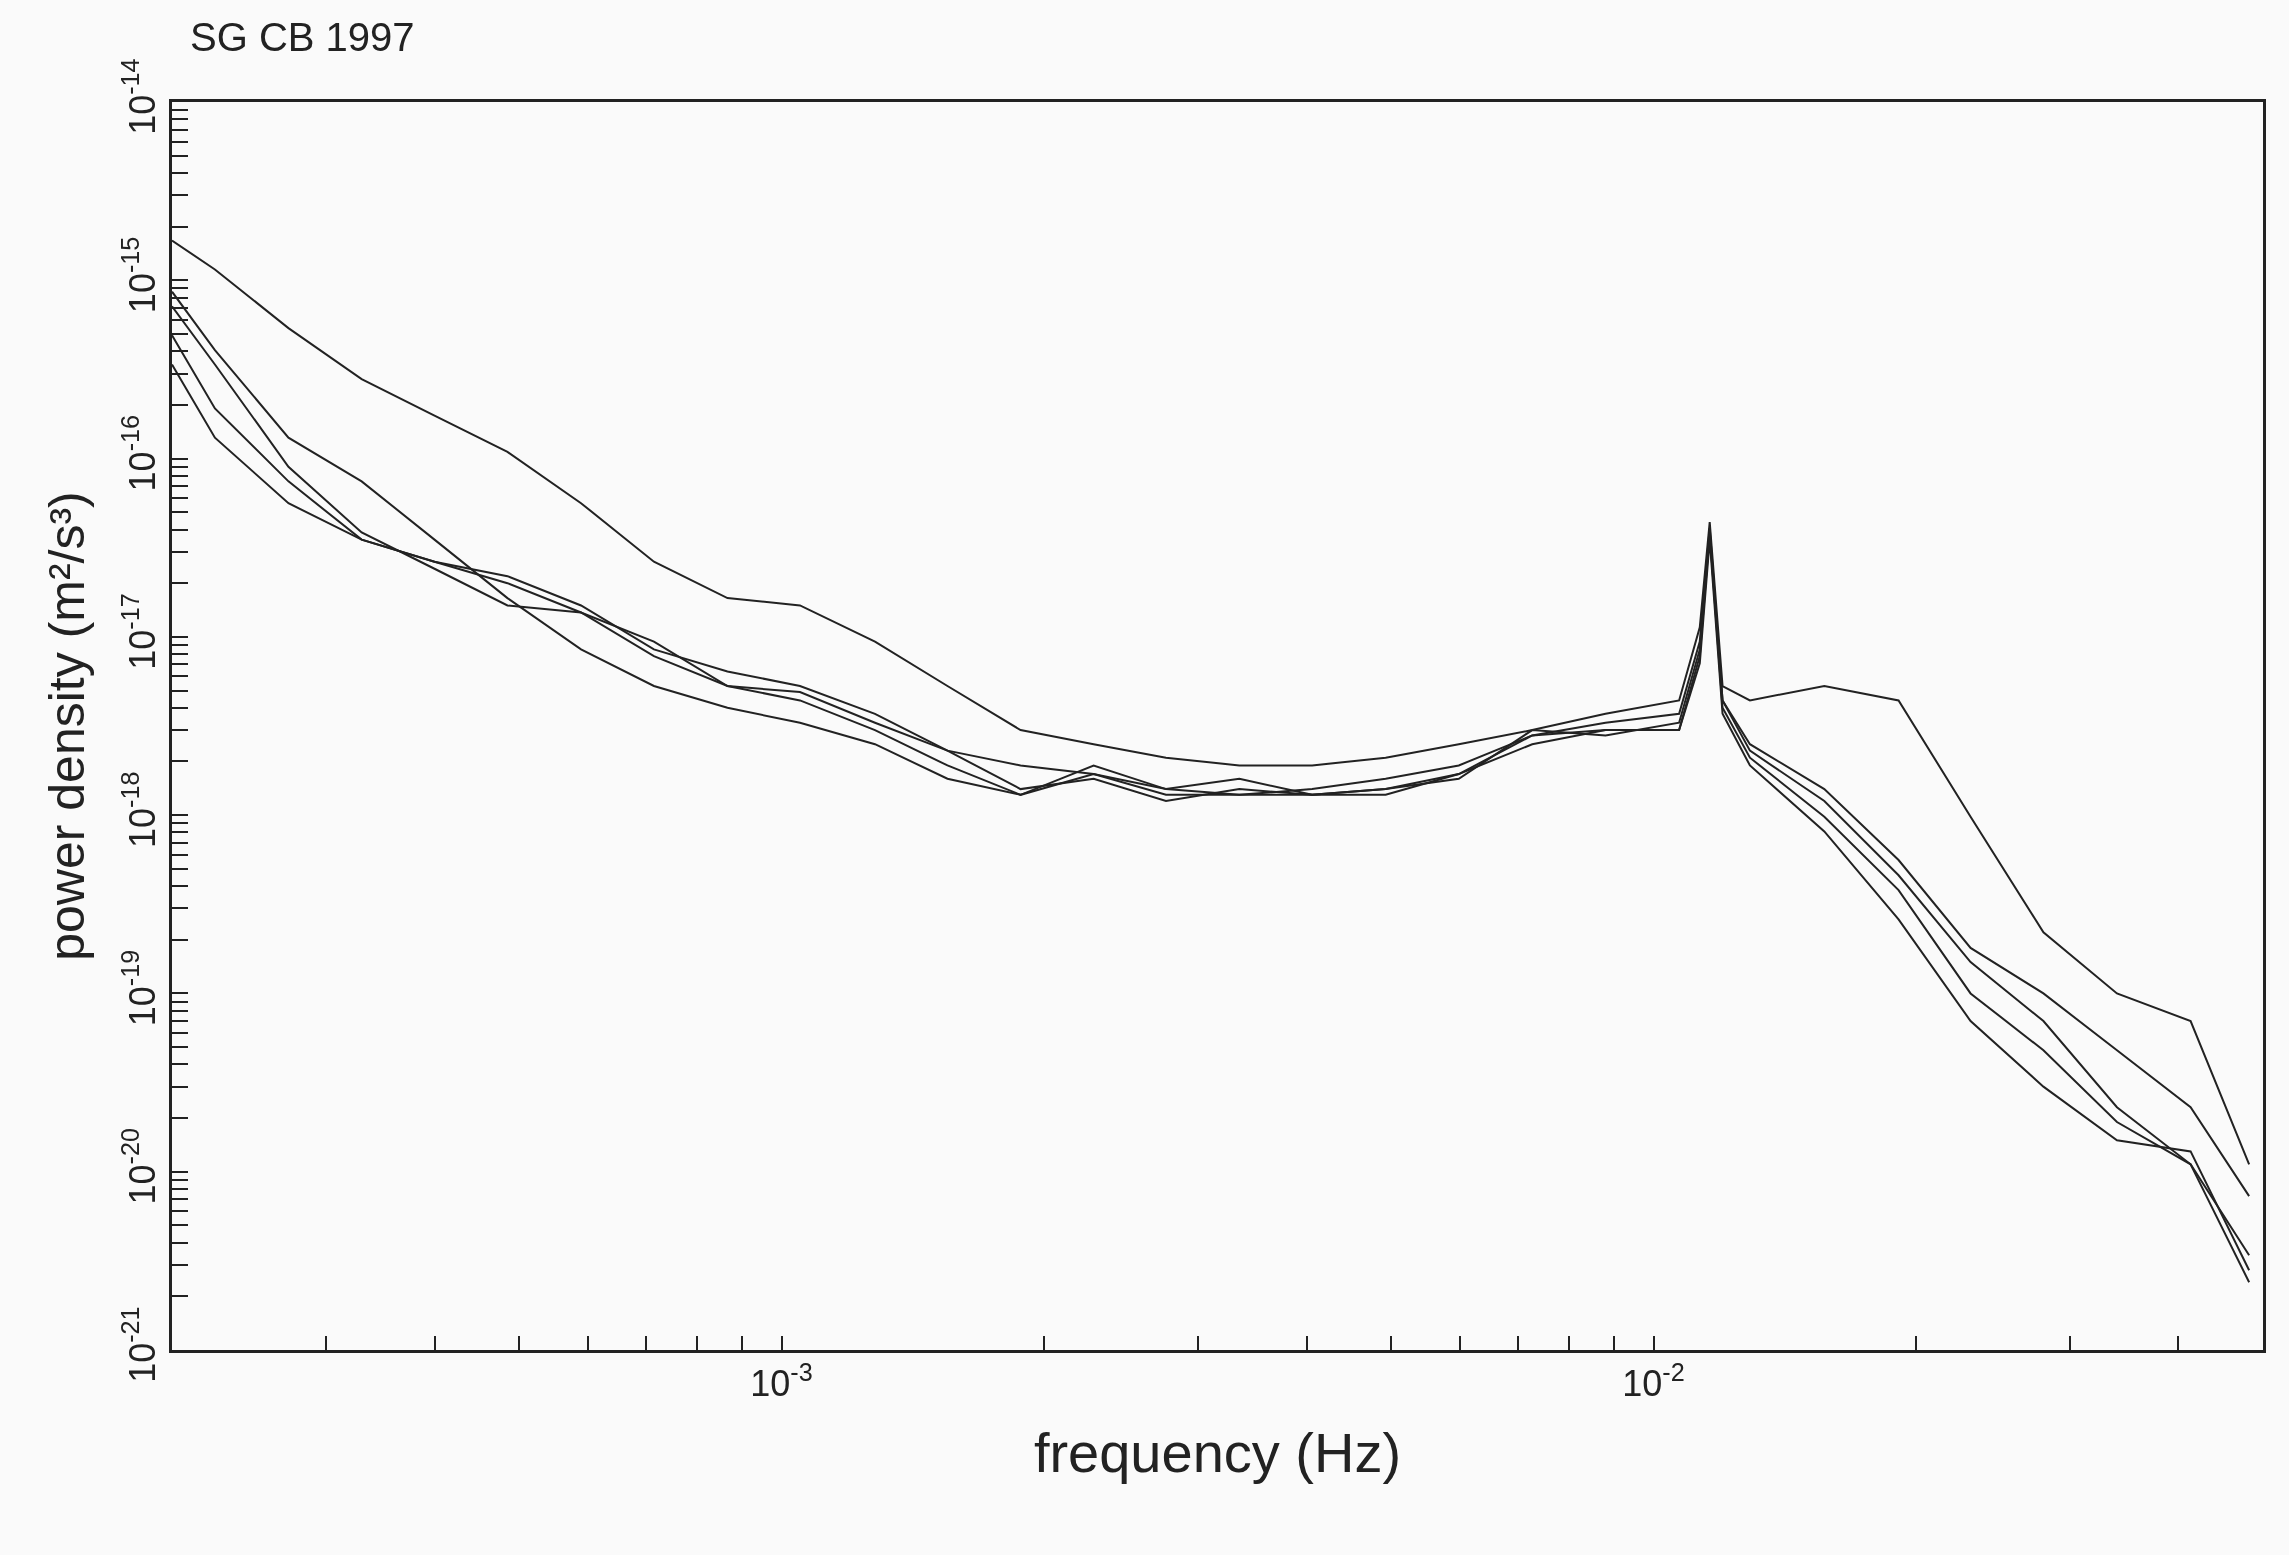 This screenshot has height=1555, width=2289. Describe the element at coordinates (1217, 1452) in the screenshot. I see `x-axis-title: frequency (Hz)` at that location.